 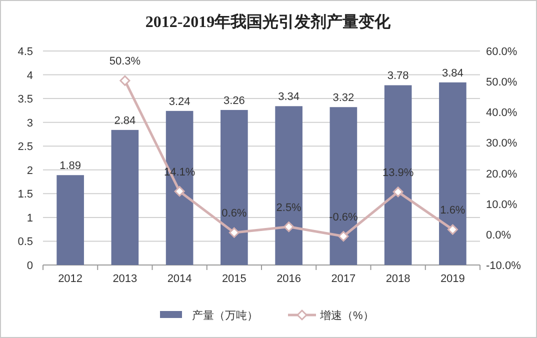 What do you see at coordinates (502, 204) in the screenshot?
I see `y2-tick-label: 10.0%` at bounding box center [502, 204].